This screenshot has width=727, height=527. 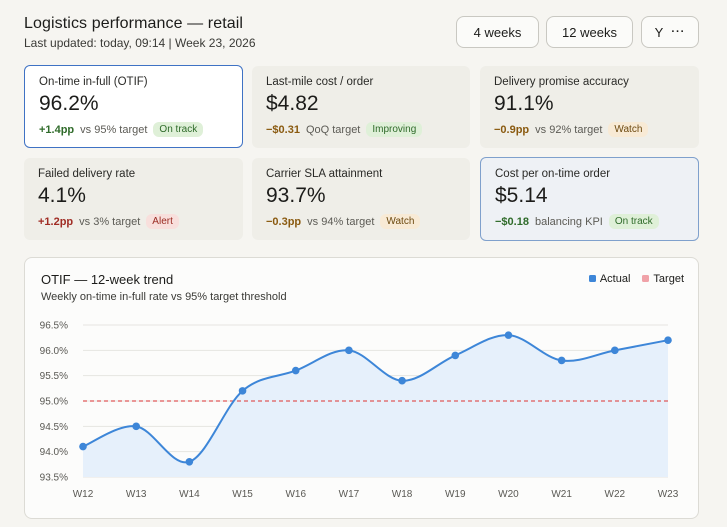 I want to click on x-tick-label: W21, so click(x=561, y=494).